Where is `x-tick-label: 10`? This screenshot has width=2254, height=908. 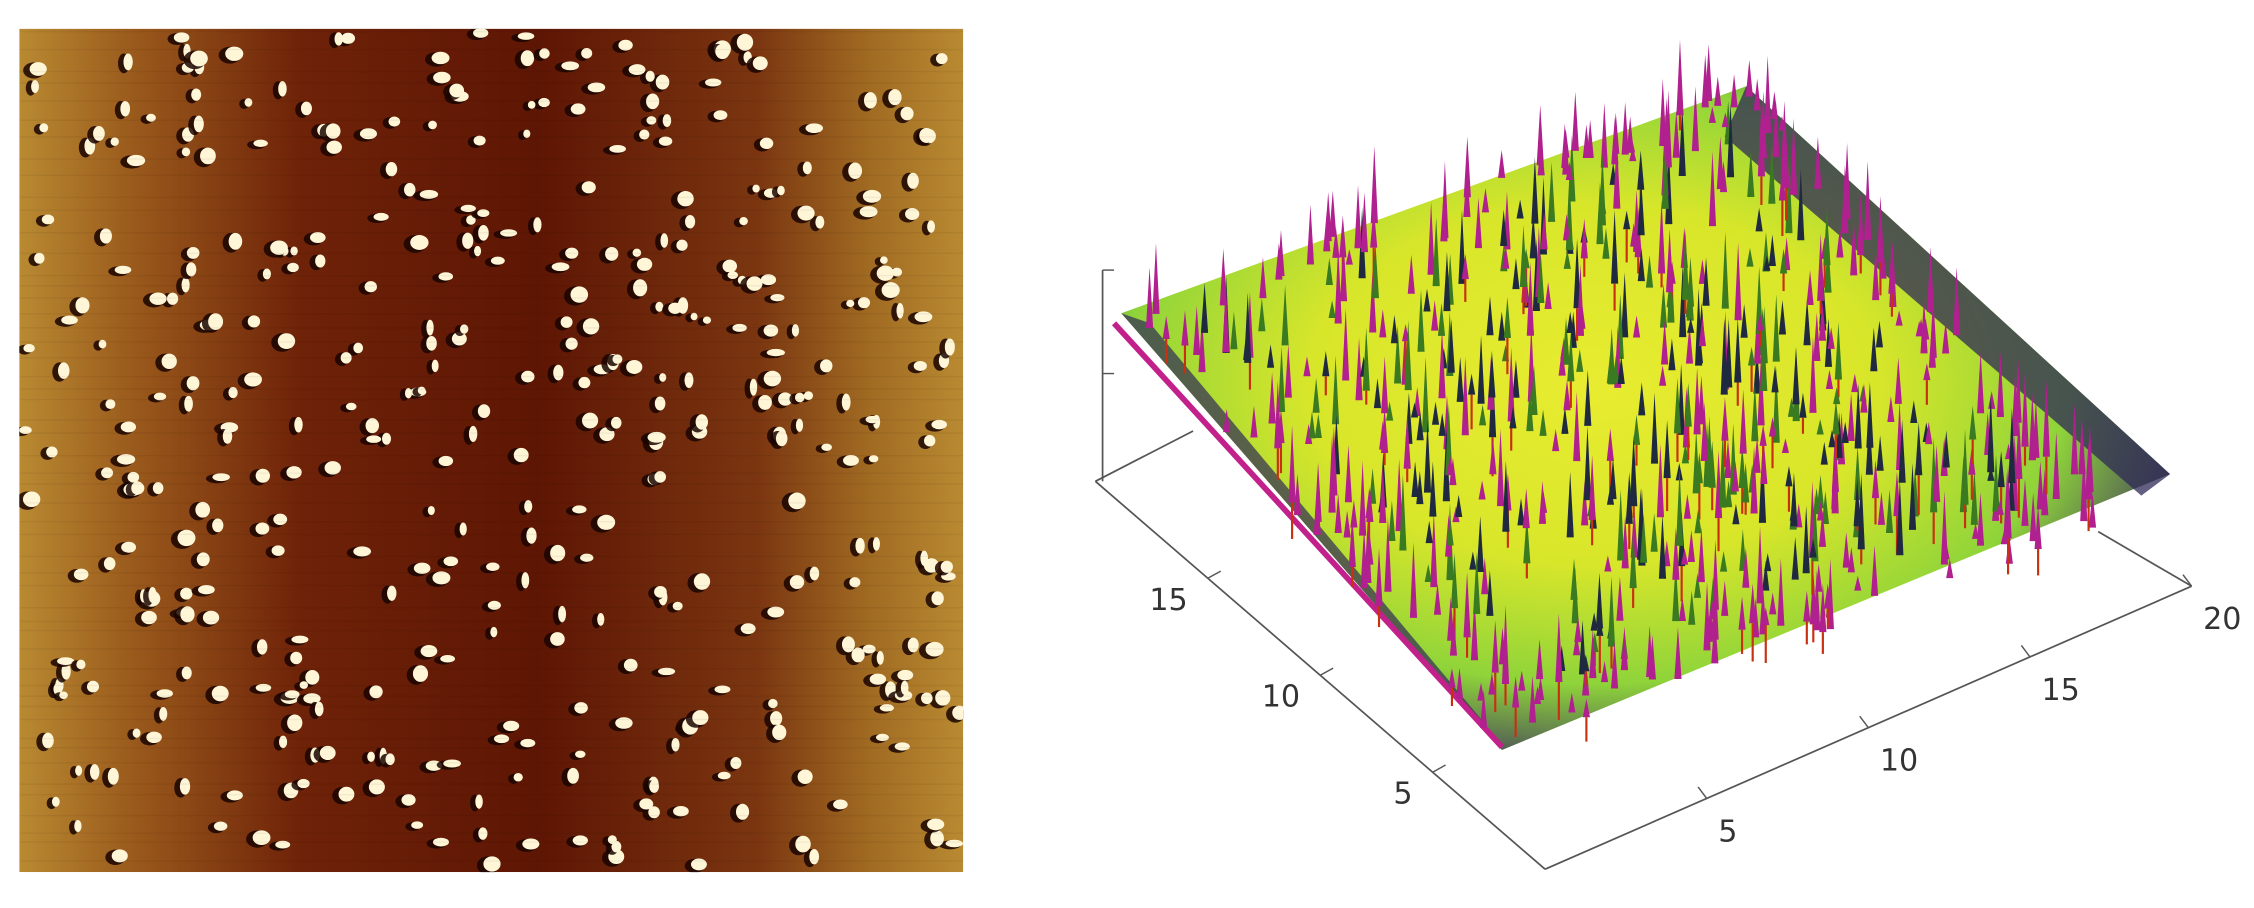 x-tick-label: 10 is located at coordinates (1899, 761).